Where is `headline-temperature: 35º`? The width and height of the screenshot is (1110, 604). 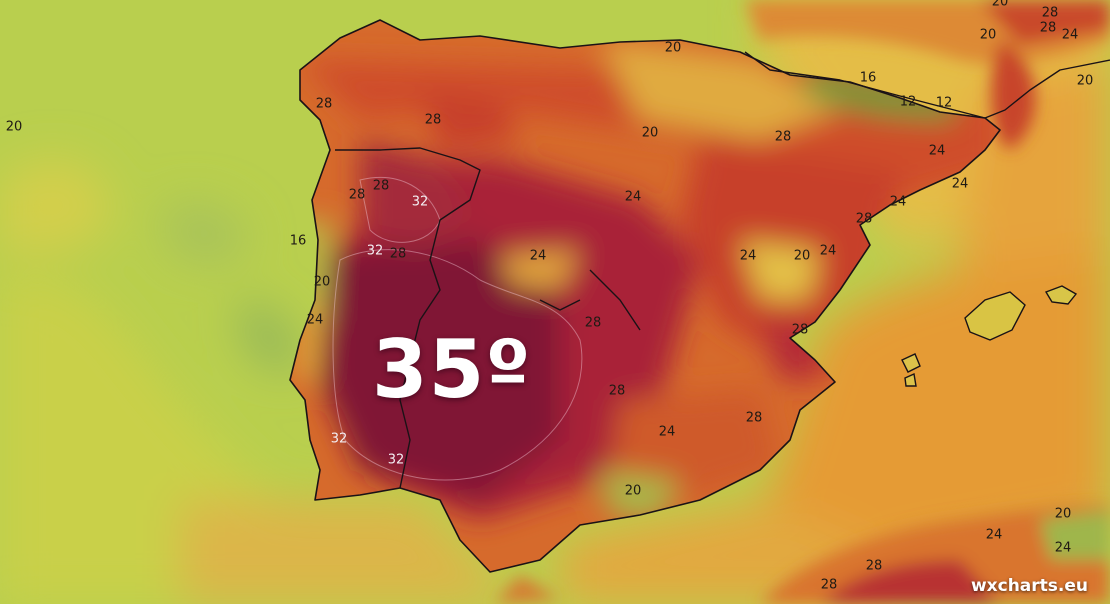
headline-temperature: 35º is located at coordinates (452, 369).